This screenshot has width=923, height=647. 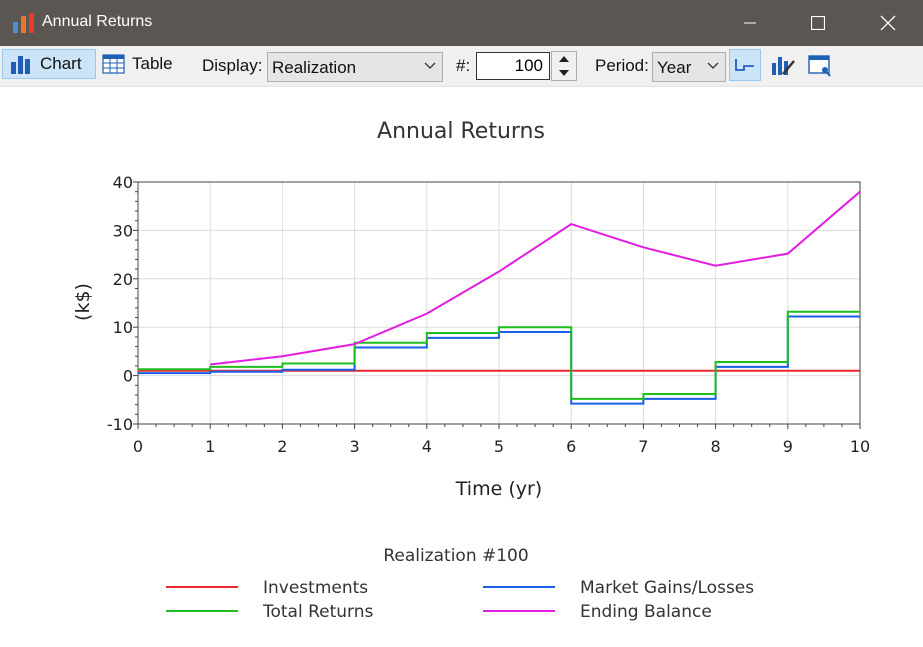 I want to click on x-tick-label: 0, so click(x=138, y=446).